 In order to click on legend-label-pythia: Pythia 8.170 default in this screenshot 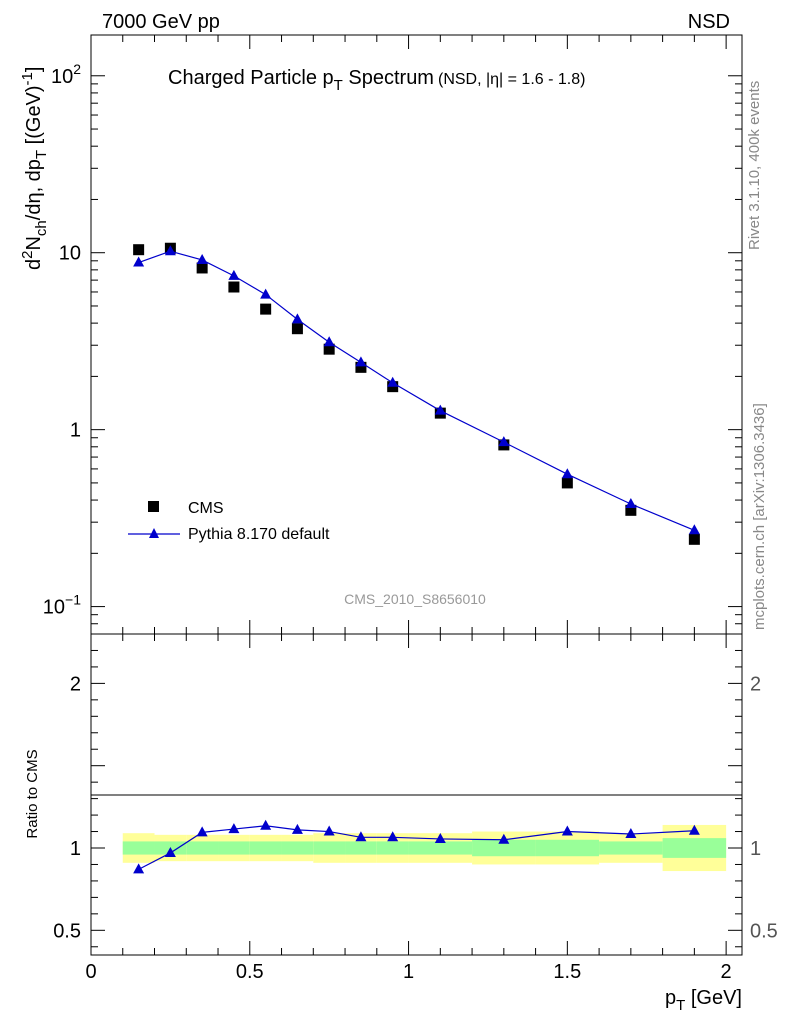, I will do `click(259, 534)`.